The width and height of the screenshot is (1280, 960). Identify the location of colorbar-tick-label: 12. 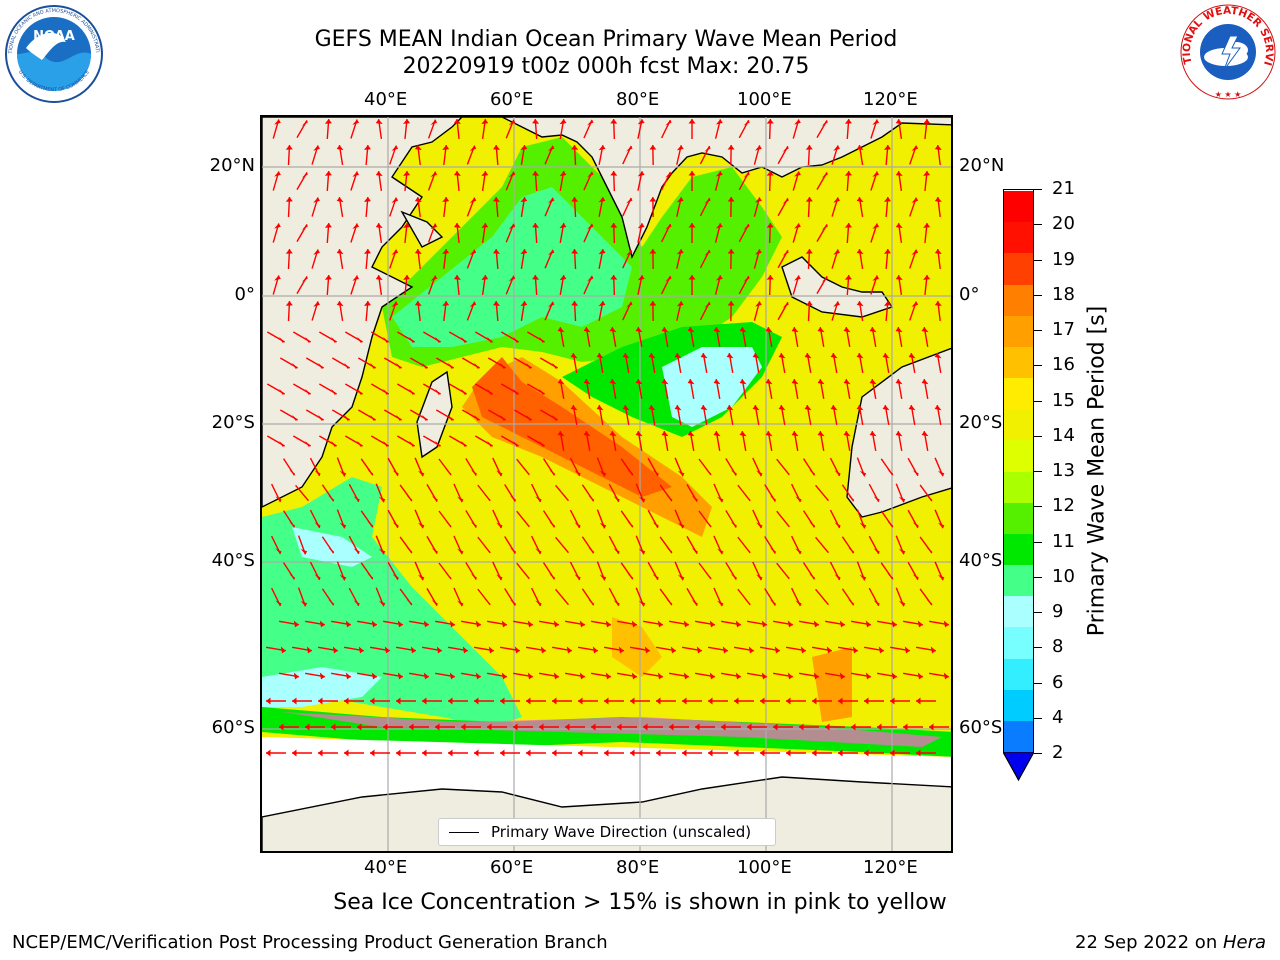
(1063, 506).